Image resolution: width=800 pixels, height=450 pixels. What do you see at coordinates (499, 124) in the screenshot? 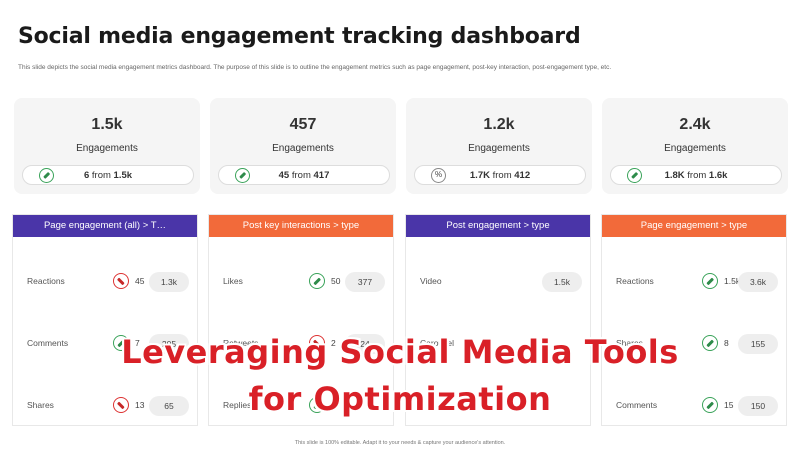
I see `kpi-value: 1.2k` at bounding box center [499, 124].